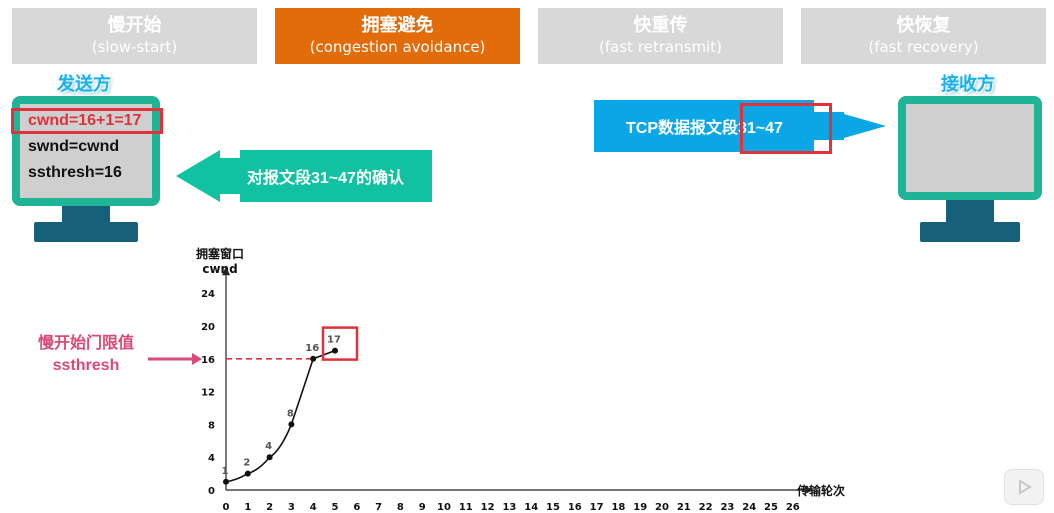 The width and height of the screenshot is (1054, 513). What do you see at coordinates (334, 340) in the screenshot?
I see `data-point-label: 17` at bounding box center [334, 340].